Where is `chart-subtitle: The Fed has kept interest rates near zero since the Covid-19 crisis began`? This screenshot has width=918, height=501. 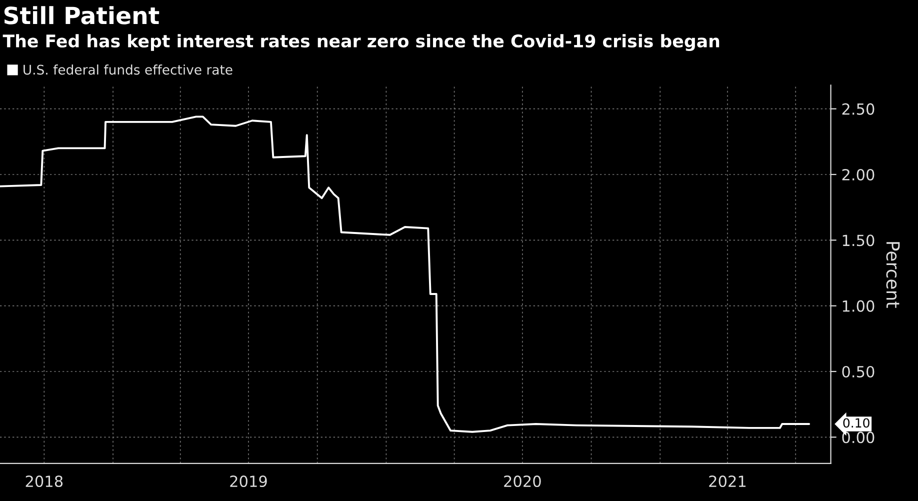 chart-subtitle: The Fed has kept interest rates near zero since the Covid-19 crisis began is located at coordinates (361, 43).